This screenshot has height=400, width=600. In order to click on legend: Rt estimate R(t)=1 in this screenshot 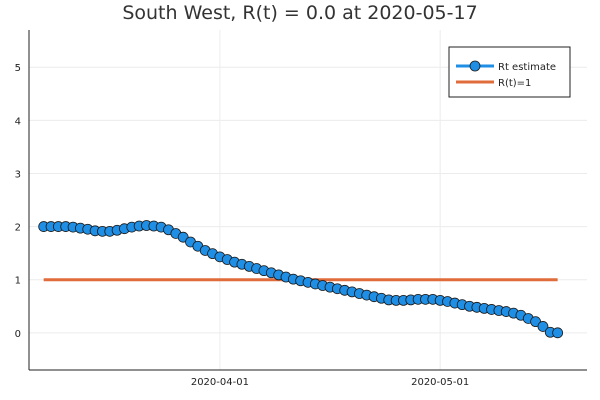, I will do `click(509, 72)`.